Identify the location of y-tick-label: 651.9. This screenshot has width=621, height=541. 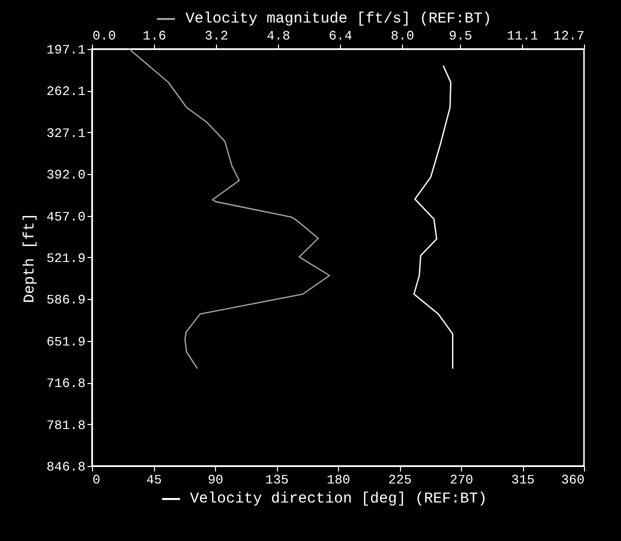
(66, 342).